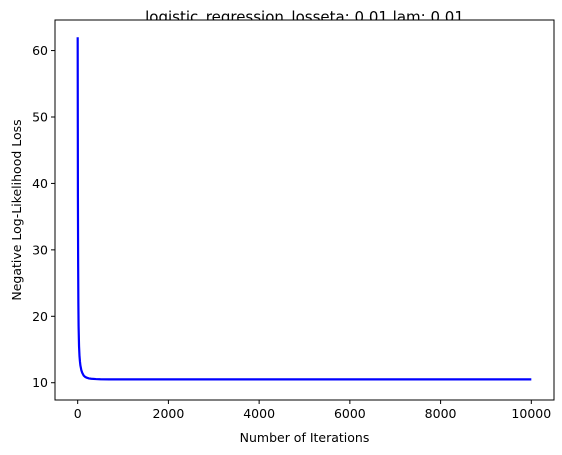  What do you see at coordinates (40, 249) in the screenshot?
I see `y-tick-label: 30` at bounding box center [40, 249].